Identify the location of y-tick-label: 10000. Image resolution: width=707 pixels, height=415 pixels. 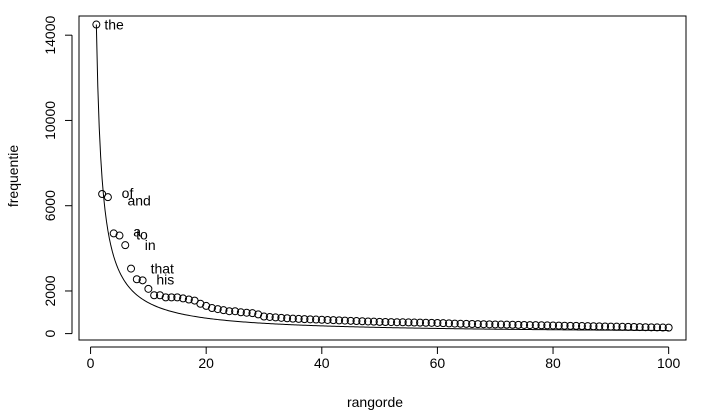
(50, 120).